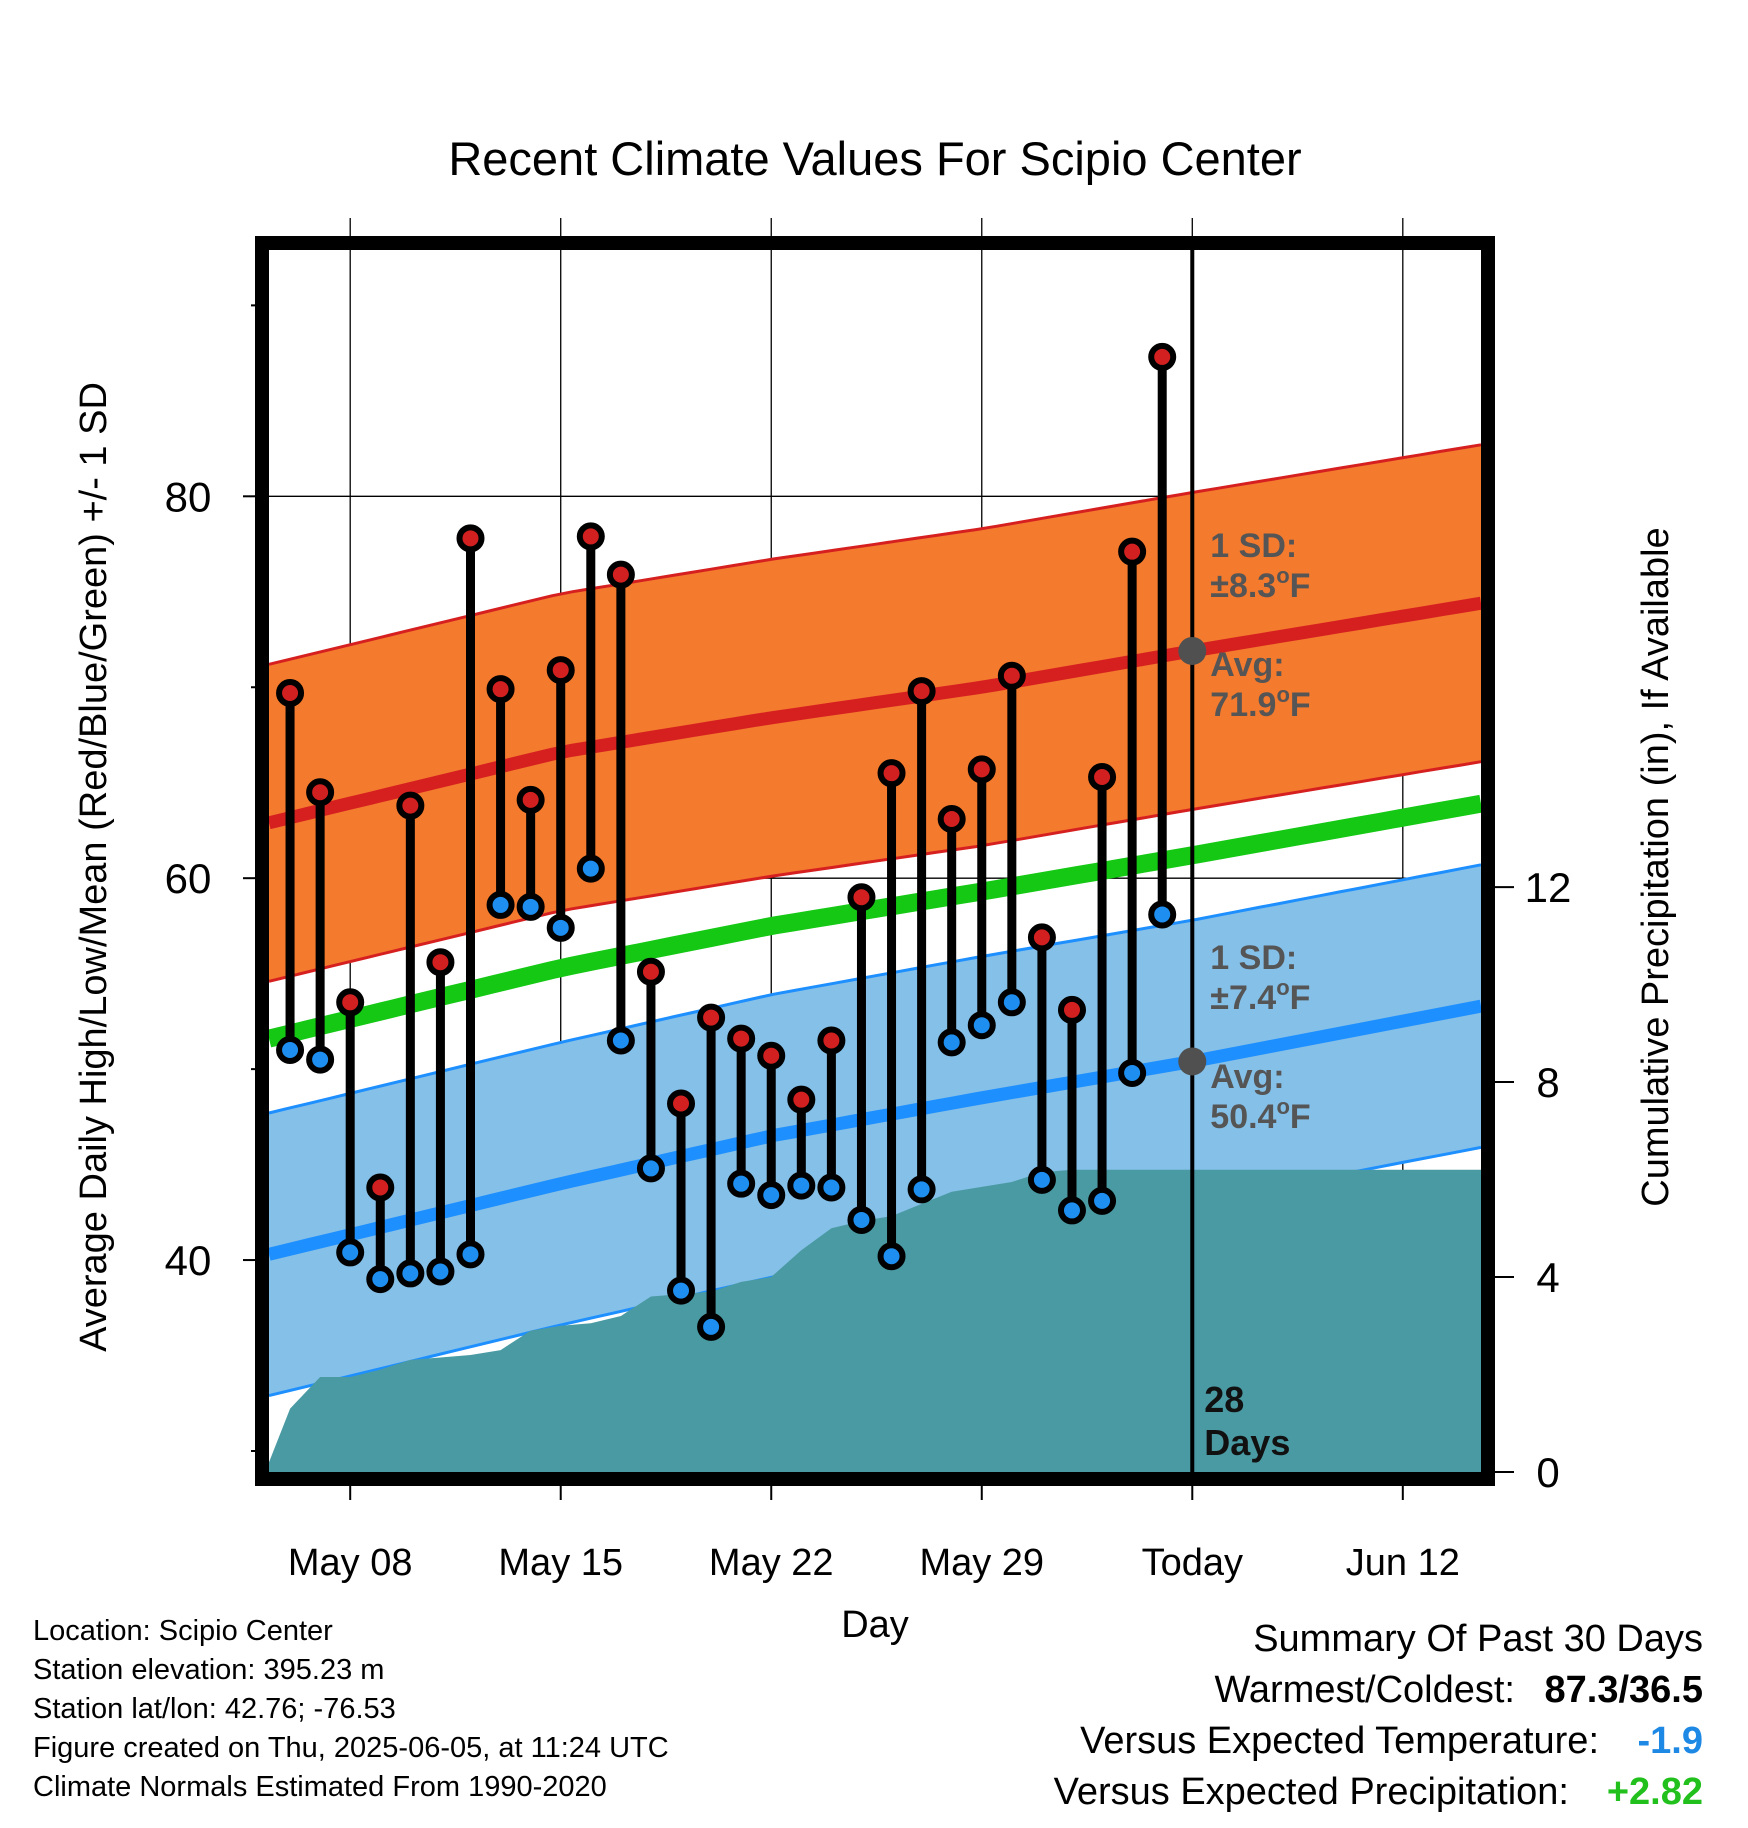  I want to click on warmest-label: Warmest/Coldest:, so click(1364, 1690).